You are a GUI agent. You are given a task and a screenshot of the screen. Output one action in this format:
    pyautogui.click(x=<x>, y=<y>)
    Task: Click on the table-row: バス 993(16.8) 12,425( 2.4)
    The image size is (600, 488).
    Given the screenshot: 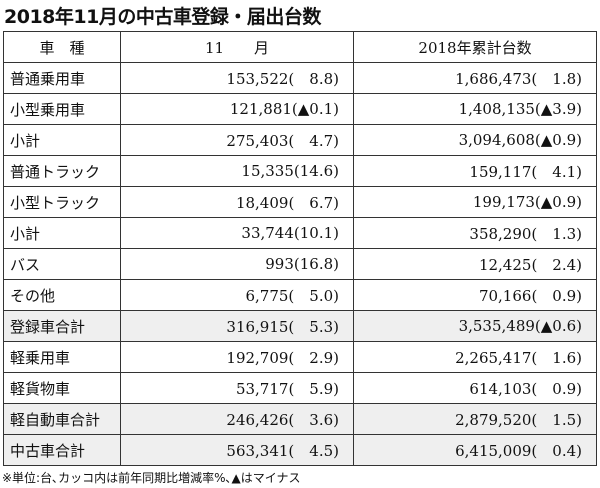 What is the action you would take?
    pyautogui.click(x=300, y=264)
    